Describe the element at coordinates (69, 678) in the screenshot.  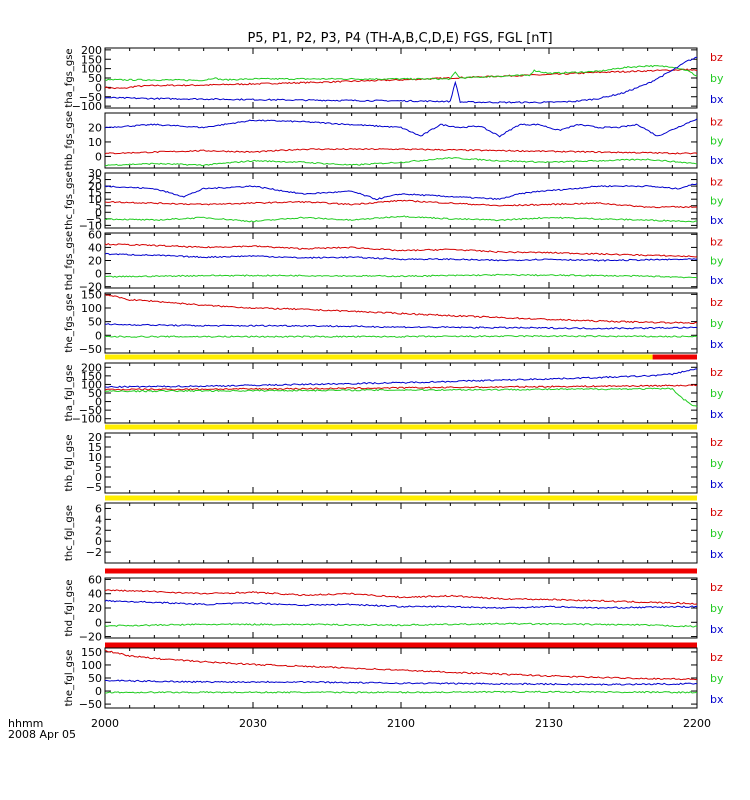
I see `y-axis-label: the_fgl_gse` at that location.